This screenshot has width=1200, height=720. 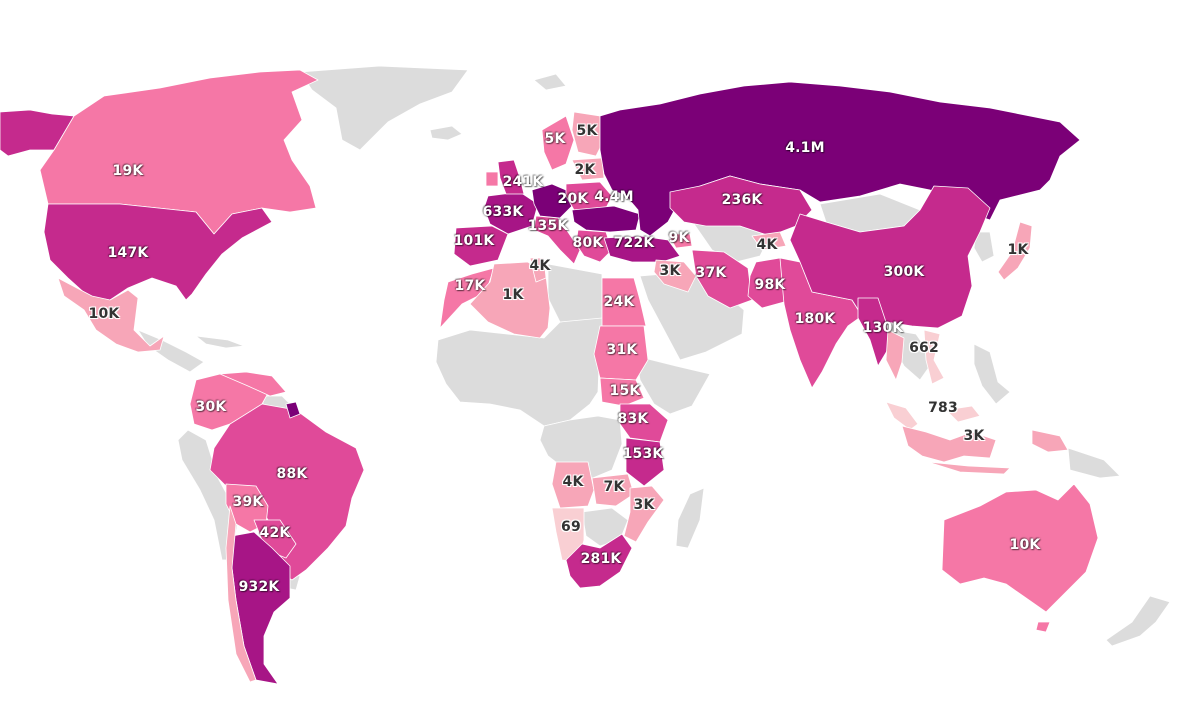 What do you see at coordinates (606, 219) in the screenshot?
I see `region-central-europe` at bounding box center [606, 219].